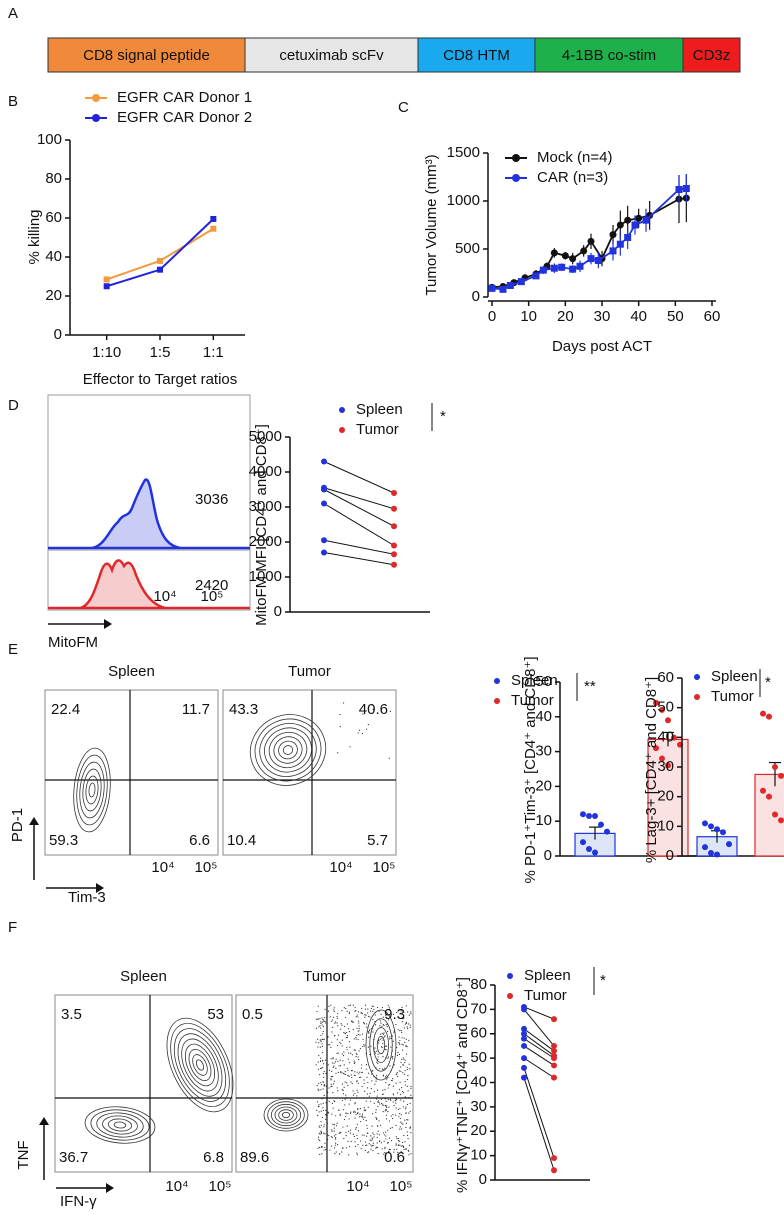  What do you see at coordinates (734, 676) in the screenshot?
I see `legend-label: Spleen` at bounding box center [734, 676].